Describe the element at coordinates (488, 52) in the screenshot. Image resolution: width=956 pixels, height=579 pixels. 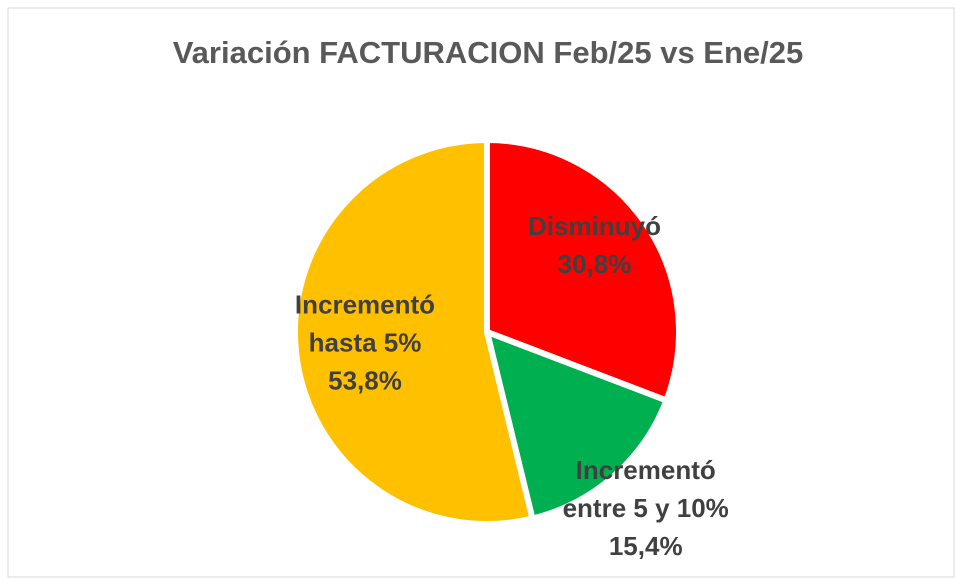
I see `chart-title: Variación FACTURACION Feb/25 vs Ene/25` at that location.